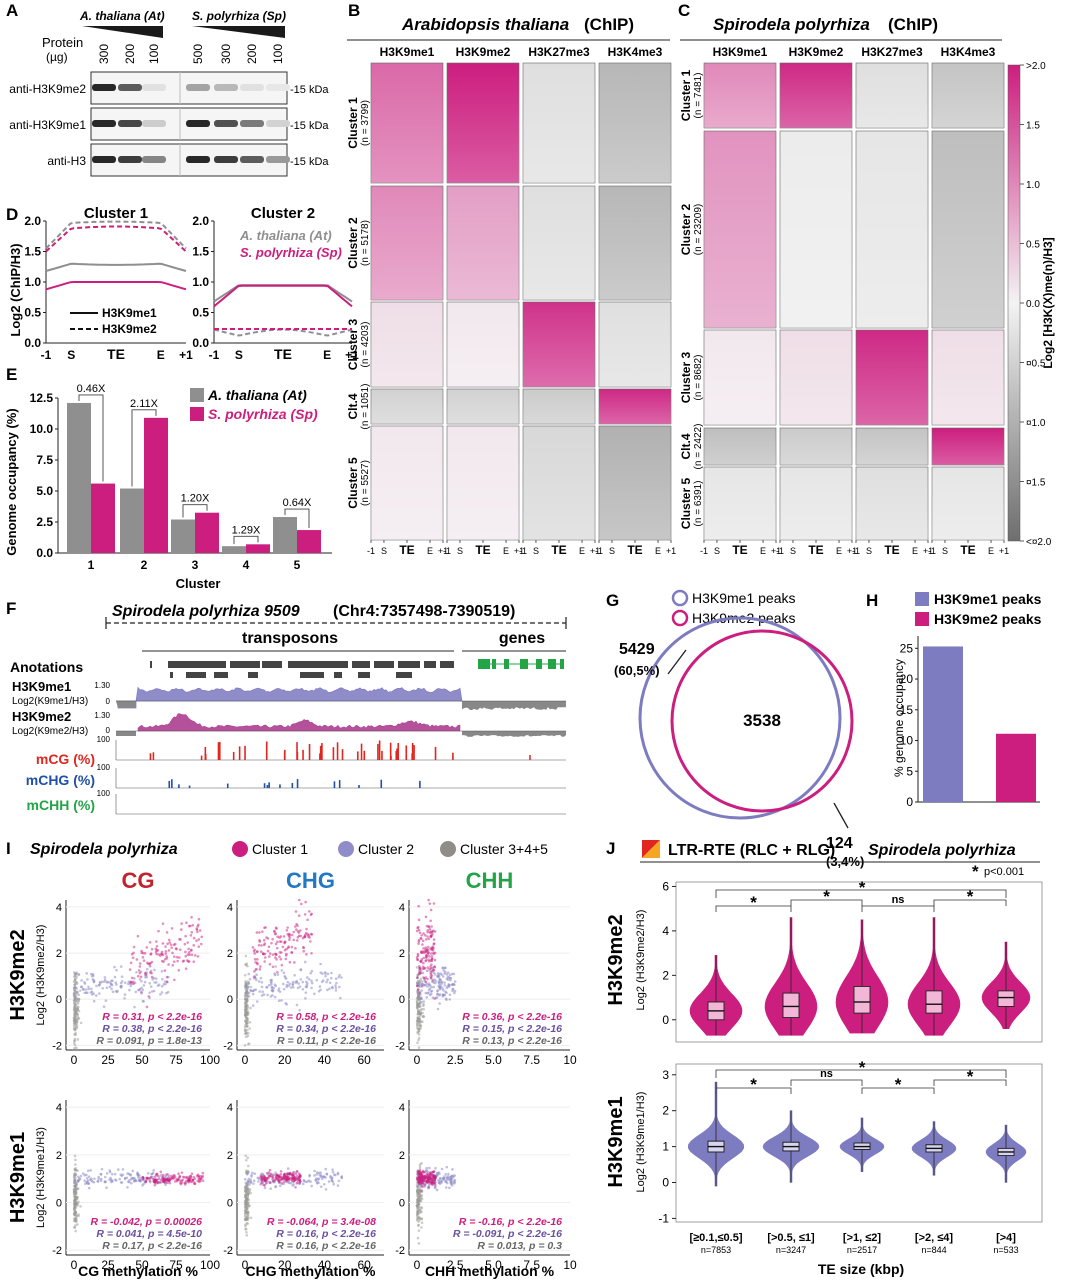 The width and height of the screenshot is (1065, 1280). I want to click on heatmap-tick-label: -1, so click(447, 551).